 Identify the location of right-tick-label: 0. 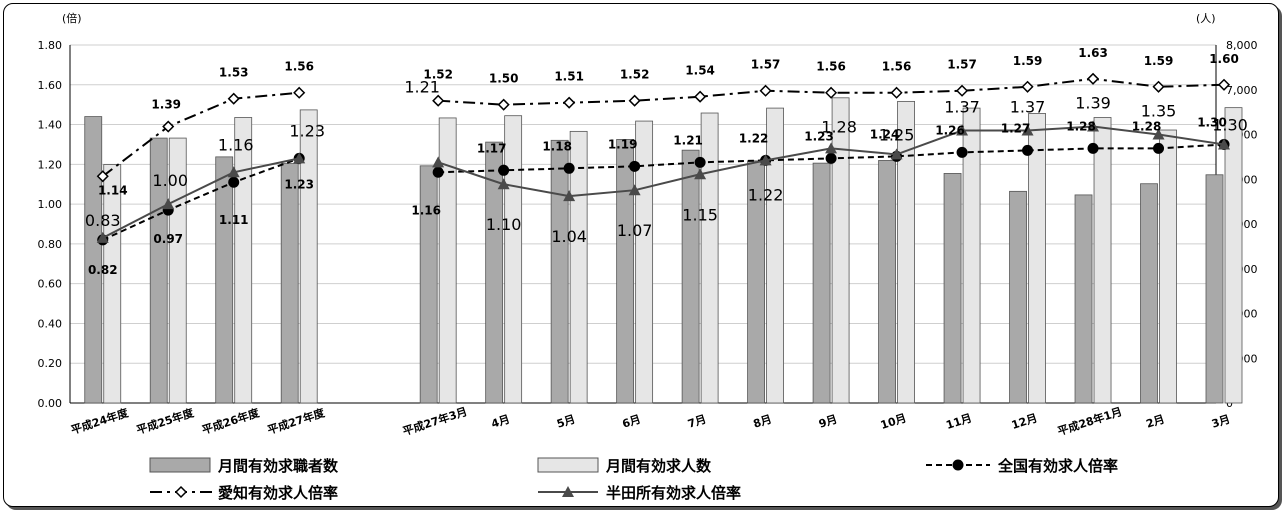
(1229, 403).